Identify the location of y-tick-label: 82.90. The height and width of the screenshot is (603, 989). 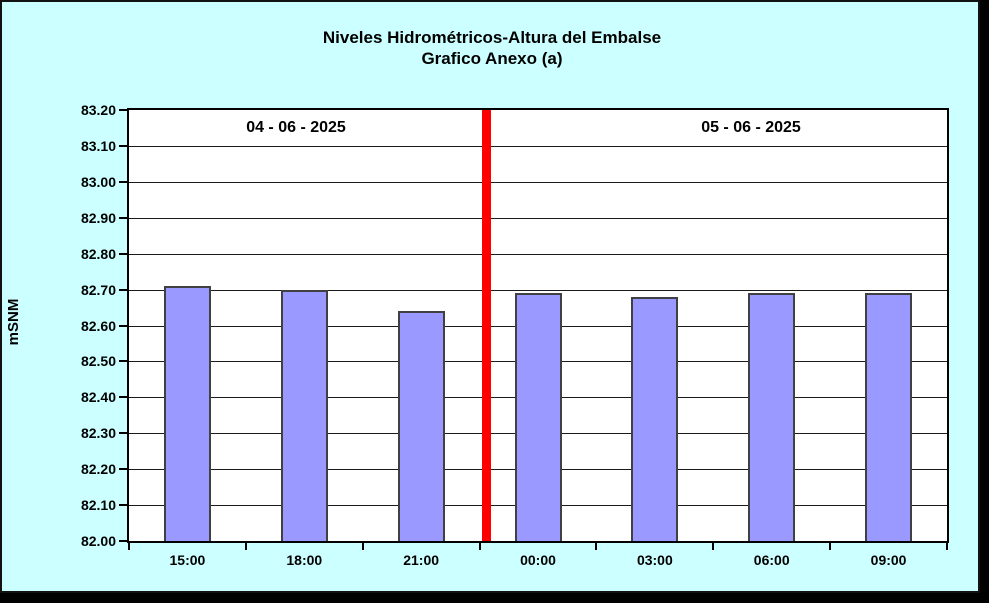
(98, 217).